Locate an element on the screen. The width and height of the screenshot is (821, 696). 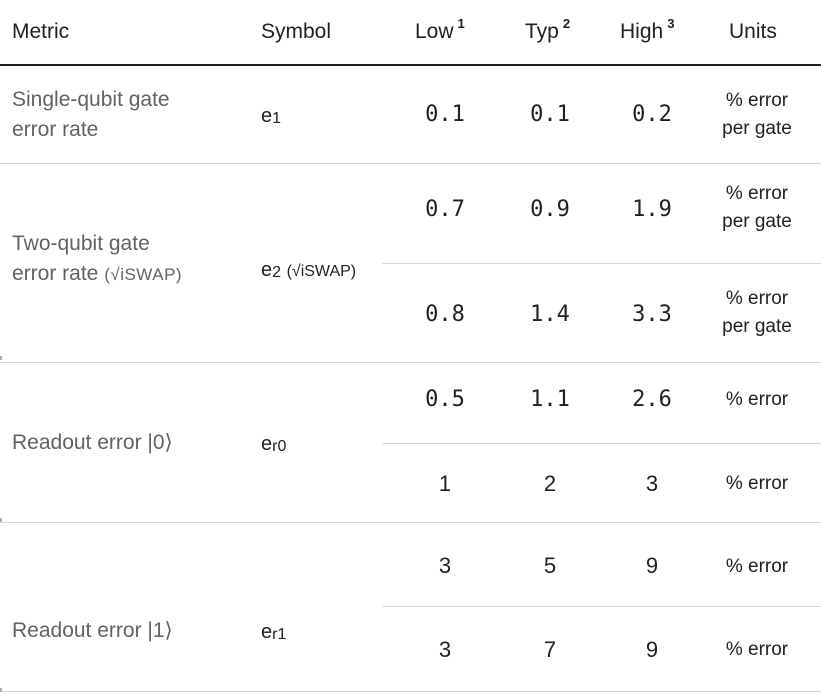
header-high-footnote: 3 is located at coordinates (671, 23).